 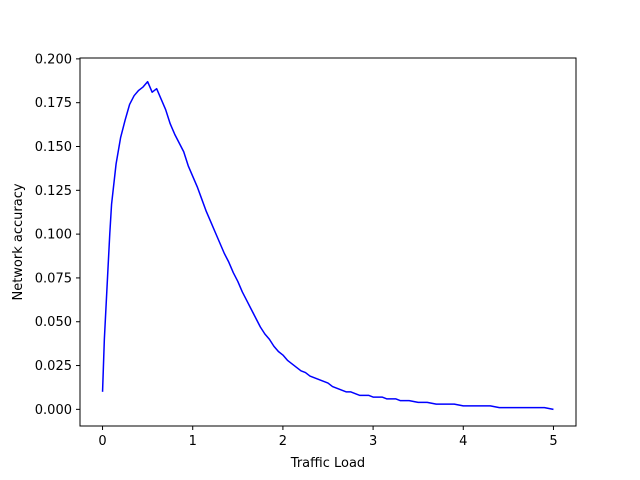 I want to click on x-tick-label: 3, so click(x=373, y=441).